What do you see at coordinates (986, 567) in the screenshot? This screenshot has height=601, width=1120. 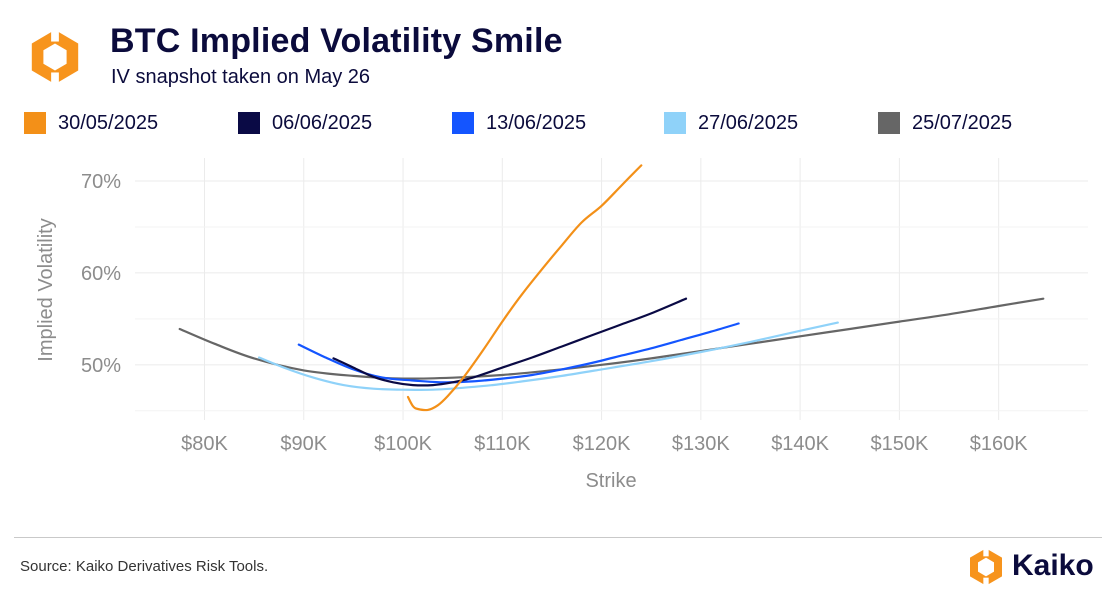 I see `kaiko-mark-icon` at bounding box center [986, 567].